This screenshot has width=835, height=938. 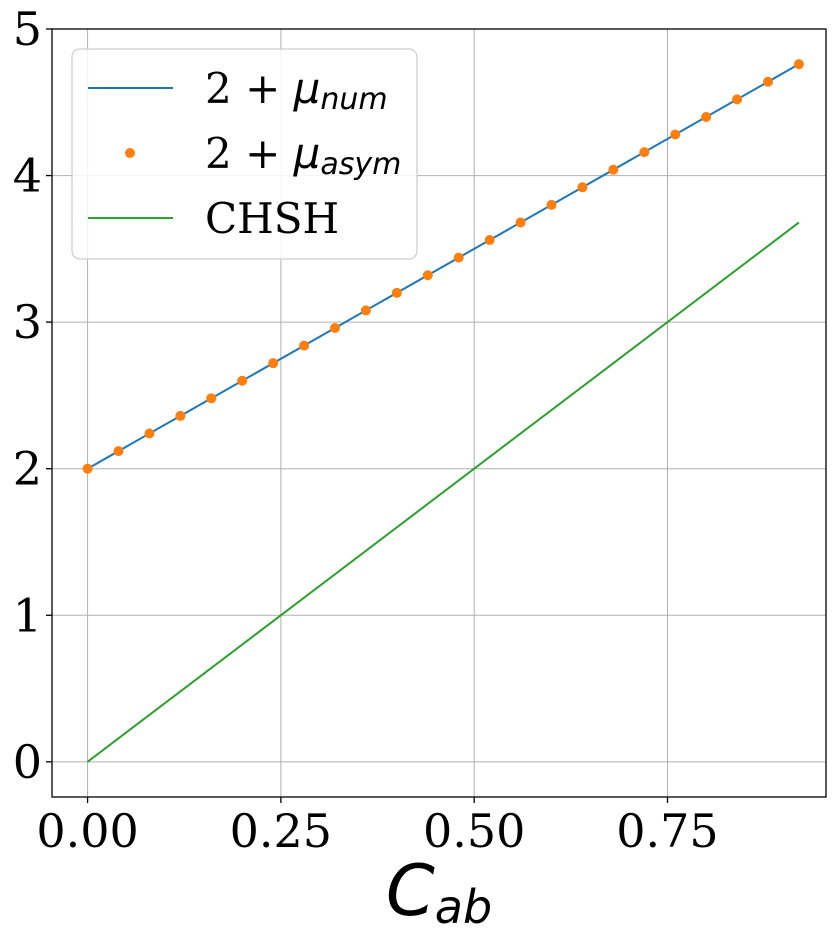 What do you see at coordinates (27, 29) in the screenshot?
I see `y-tick-label: 5` at bounding box center [27, 29].